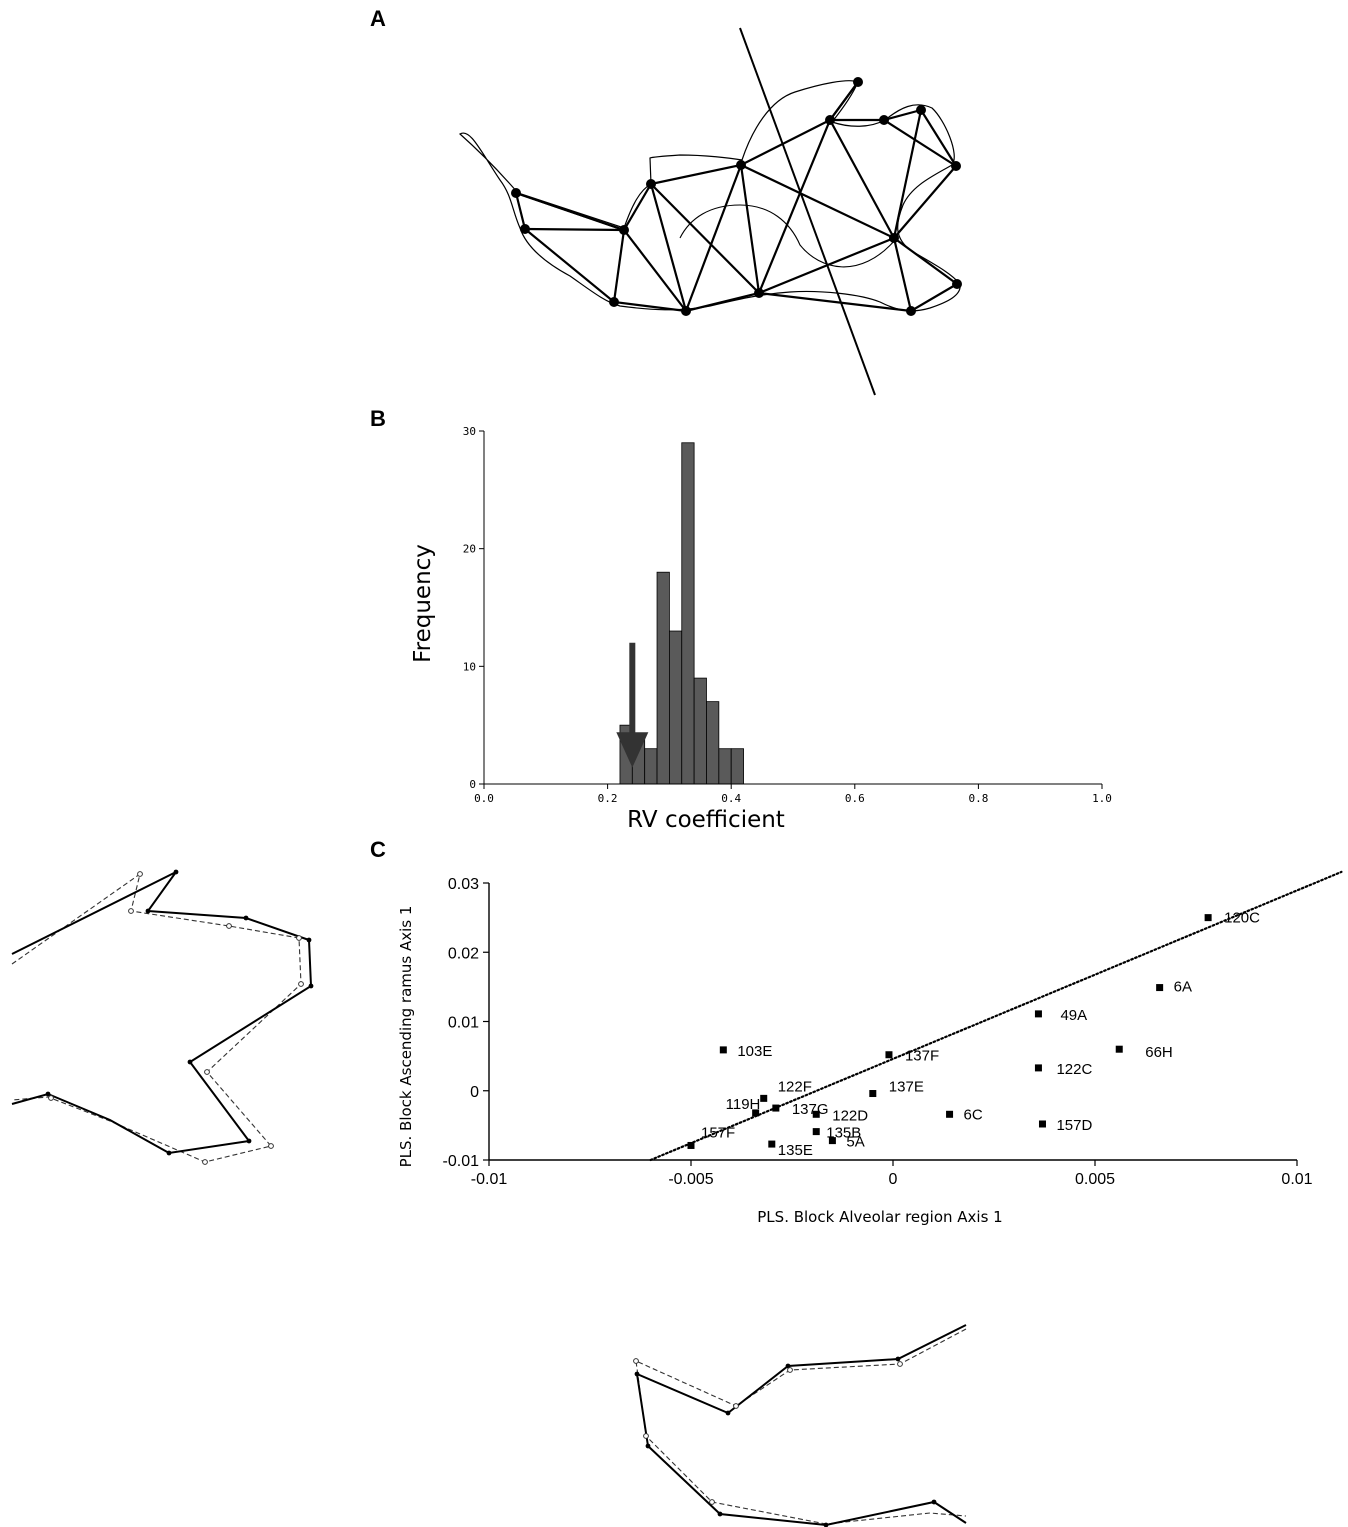 The width and height of the screenshot is (1348, 1527). Describe the element at coordinates (1074, 1069) in the screenshot. I see `point-label-122c: 122C` at that location.